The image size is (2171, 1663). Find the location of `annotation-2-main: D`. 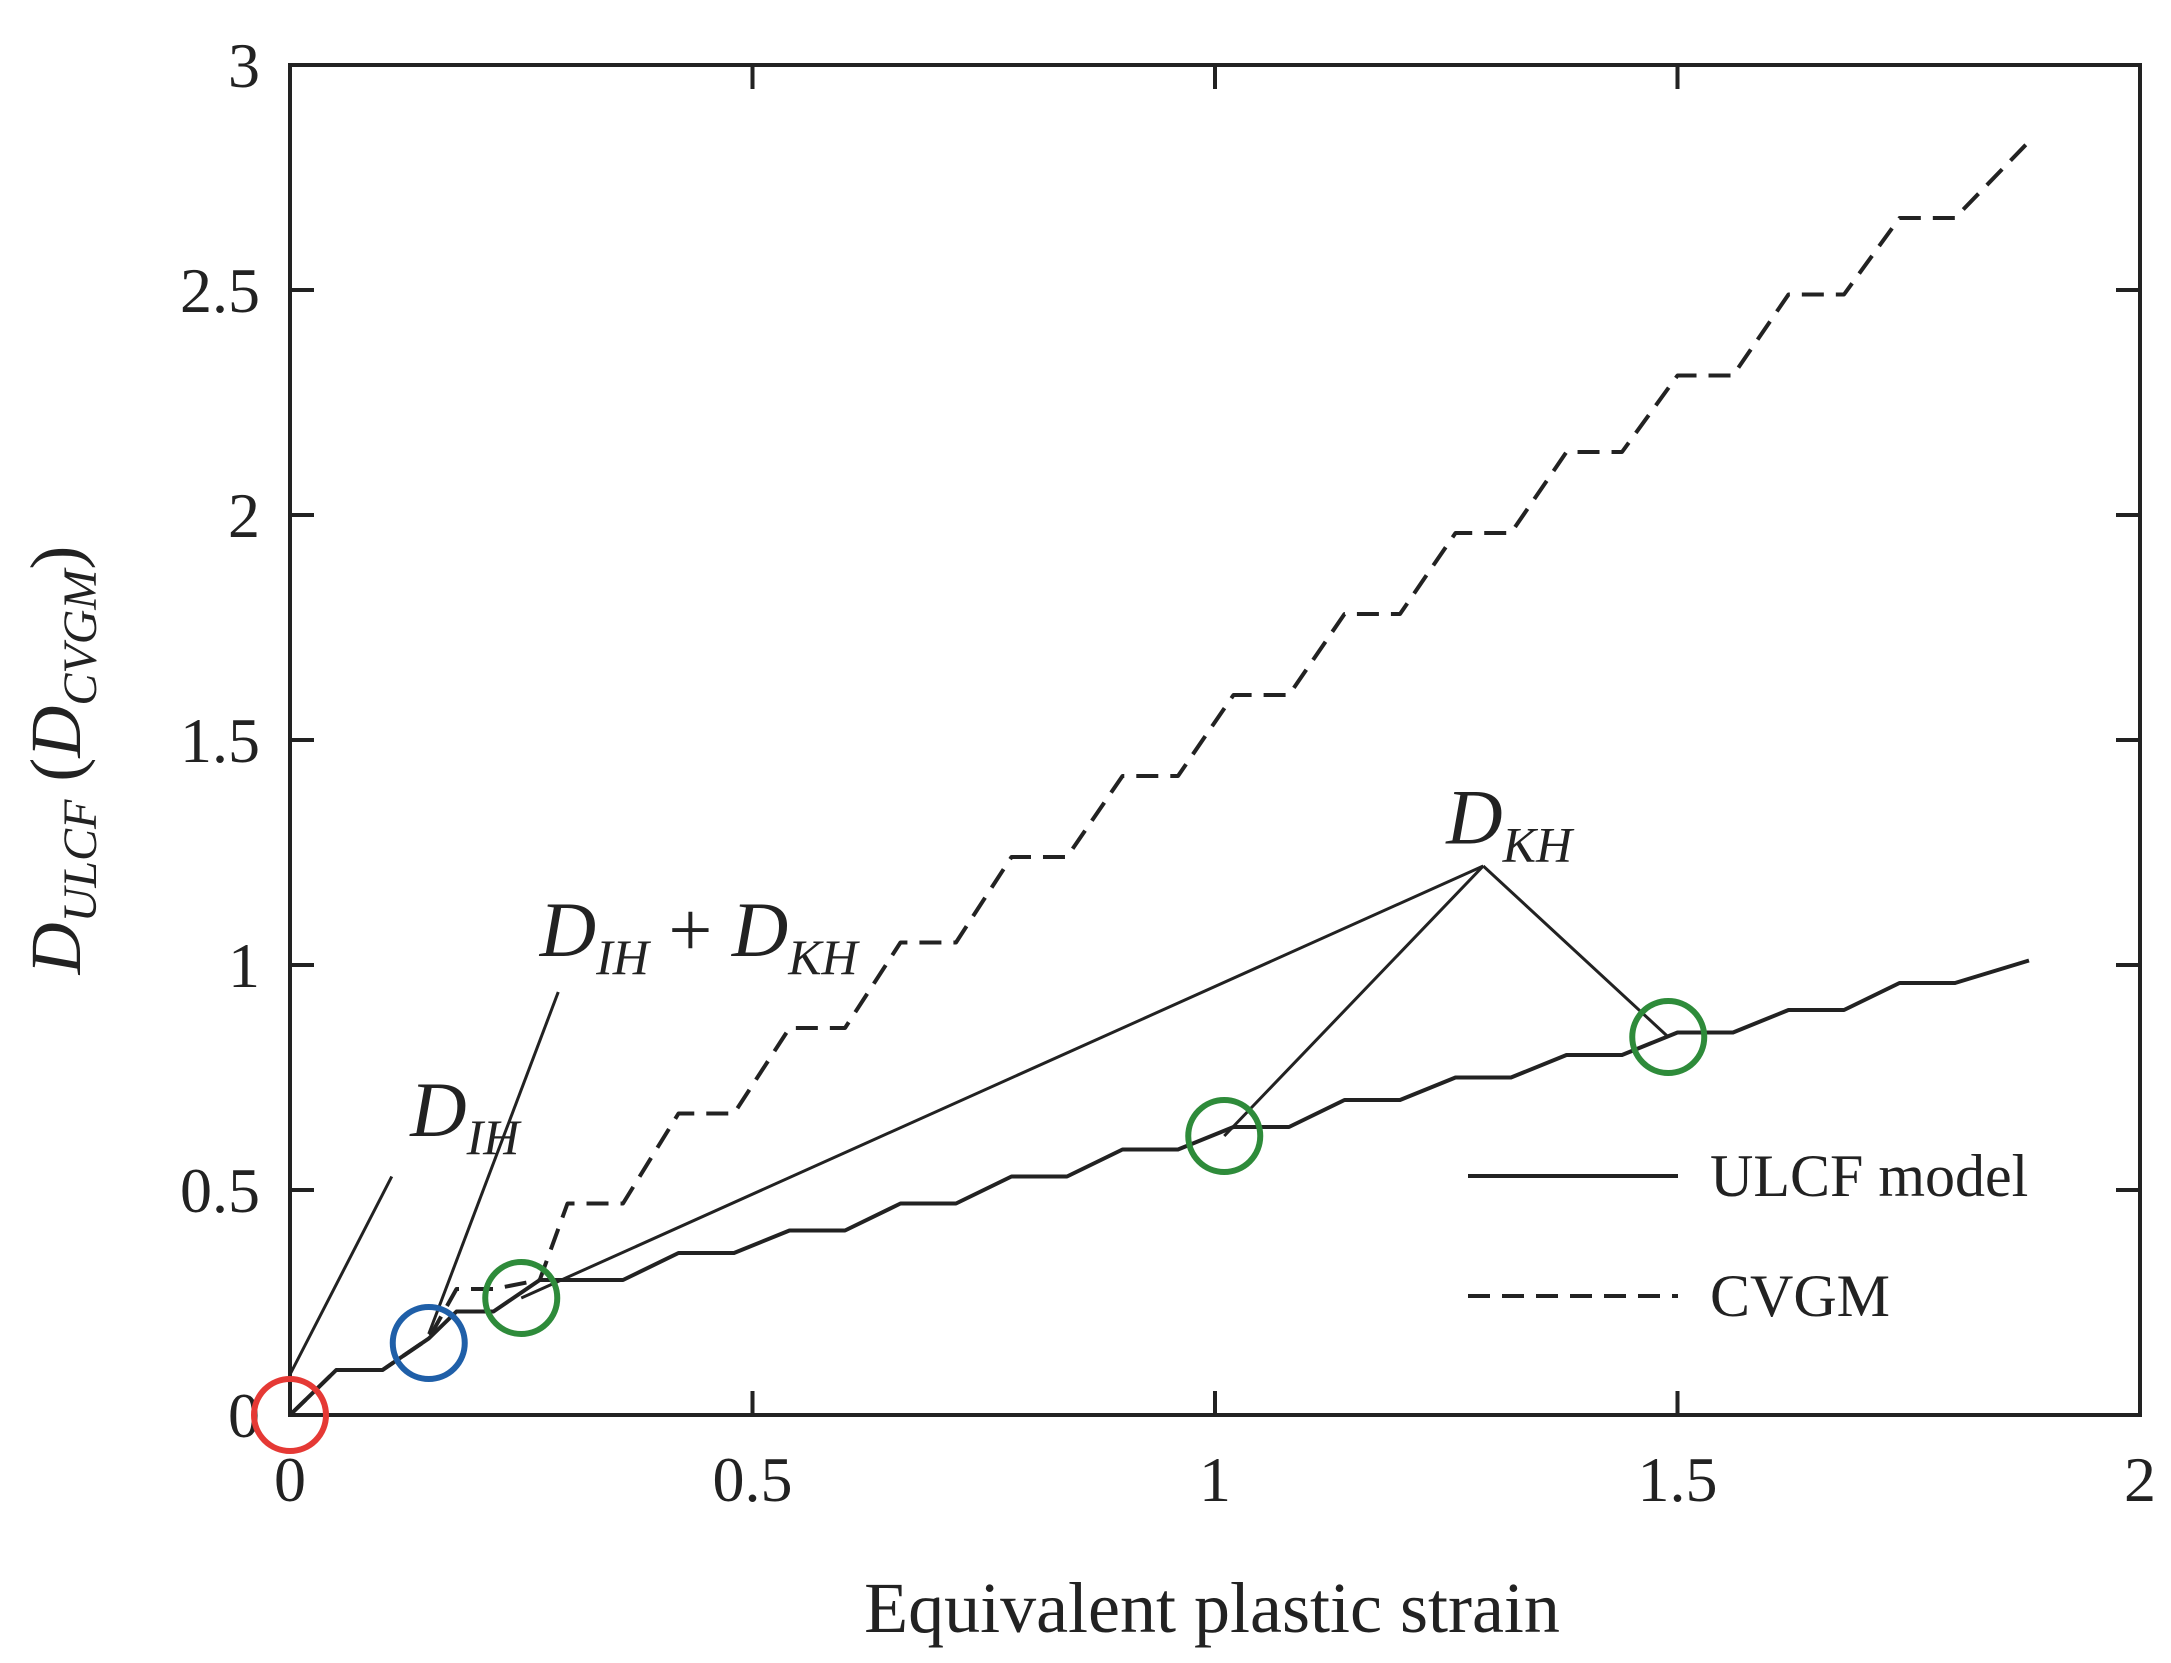

annotation-2-main: D is located at coordinates (1473, 817).